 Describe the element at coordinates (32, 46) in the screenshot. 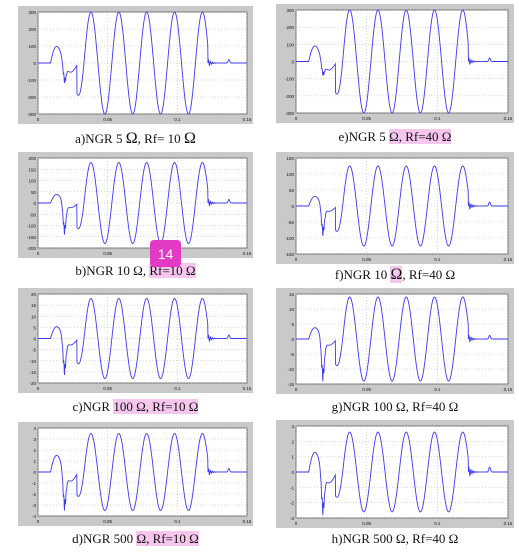

I see `plot-a-ytick-label: 100` at that location.